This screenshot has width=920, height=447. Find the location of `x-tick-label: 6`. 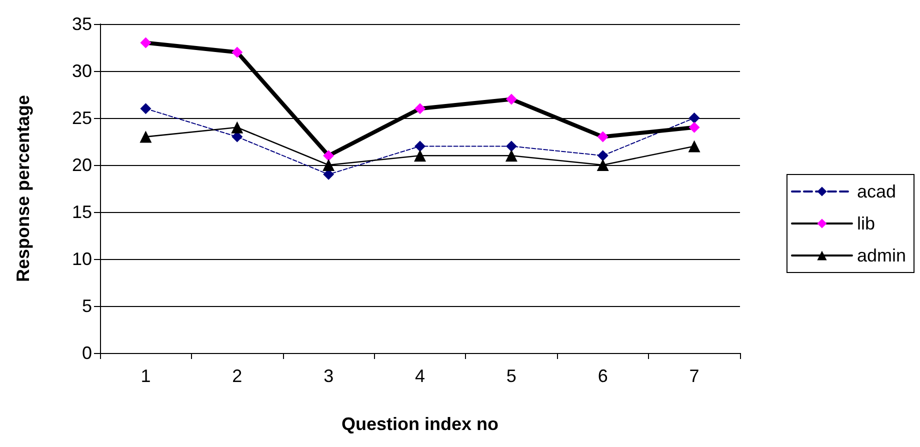

x-tick-label: 6 is located at coordinates (603, 376).